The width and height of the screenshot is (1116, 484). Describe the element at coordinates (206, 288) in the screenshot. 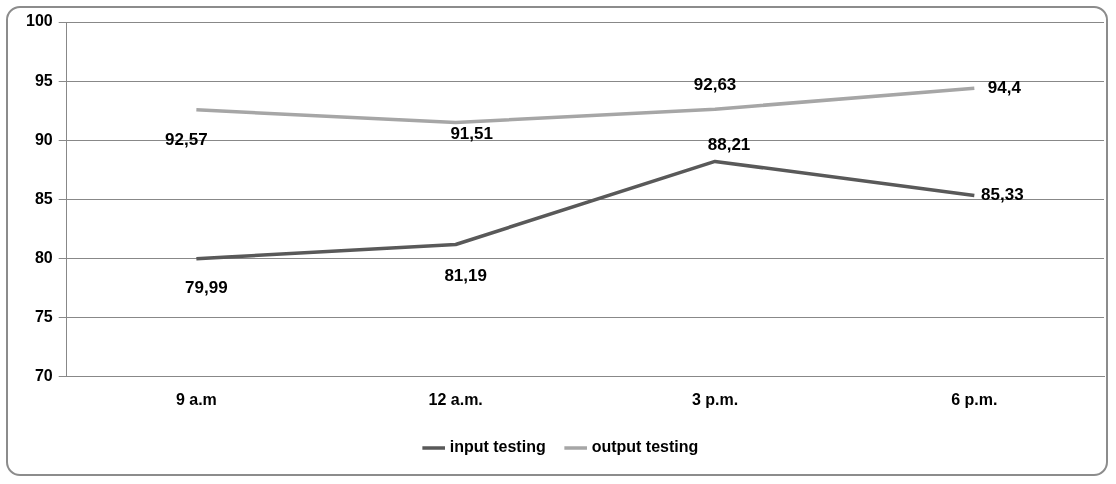

I see `data-label: 79,99` at that location.